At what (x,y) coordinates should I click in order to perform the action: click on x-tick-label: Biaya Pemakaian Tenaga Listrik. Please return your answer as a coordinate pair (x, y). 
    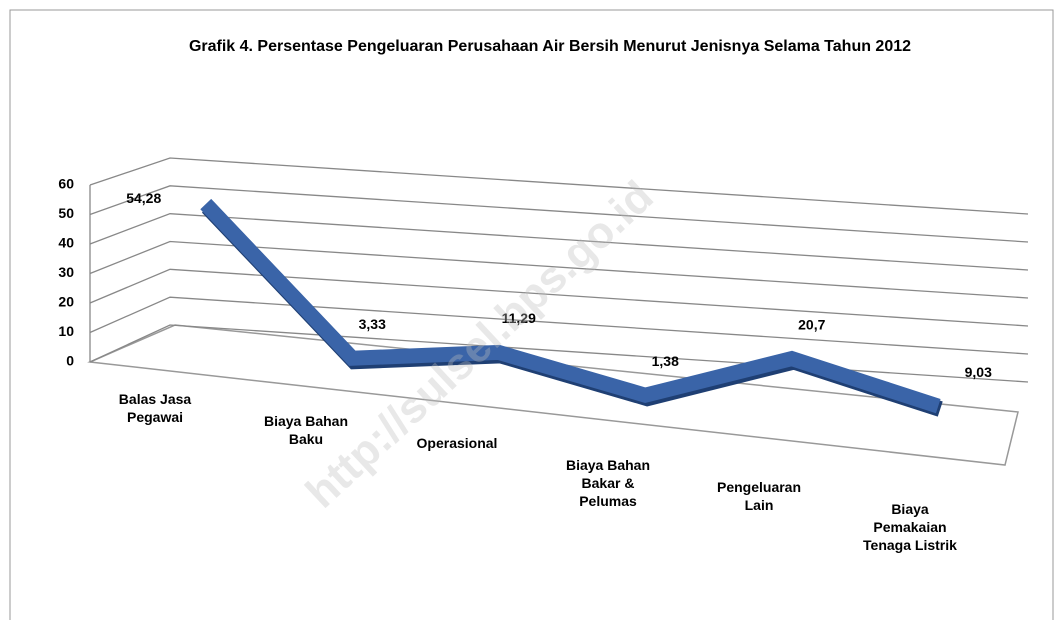
    Looking at the image, I should click on (910, 527).